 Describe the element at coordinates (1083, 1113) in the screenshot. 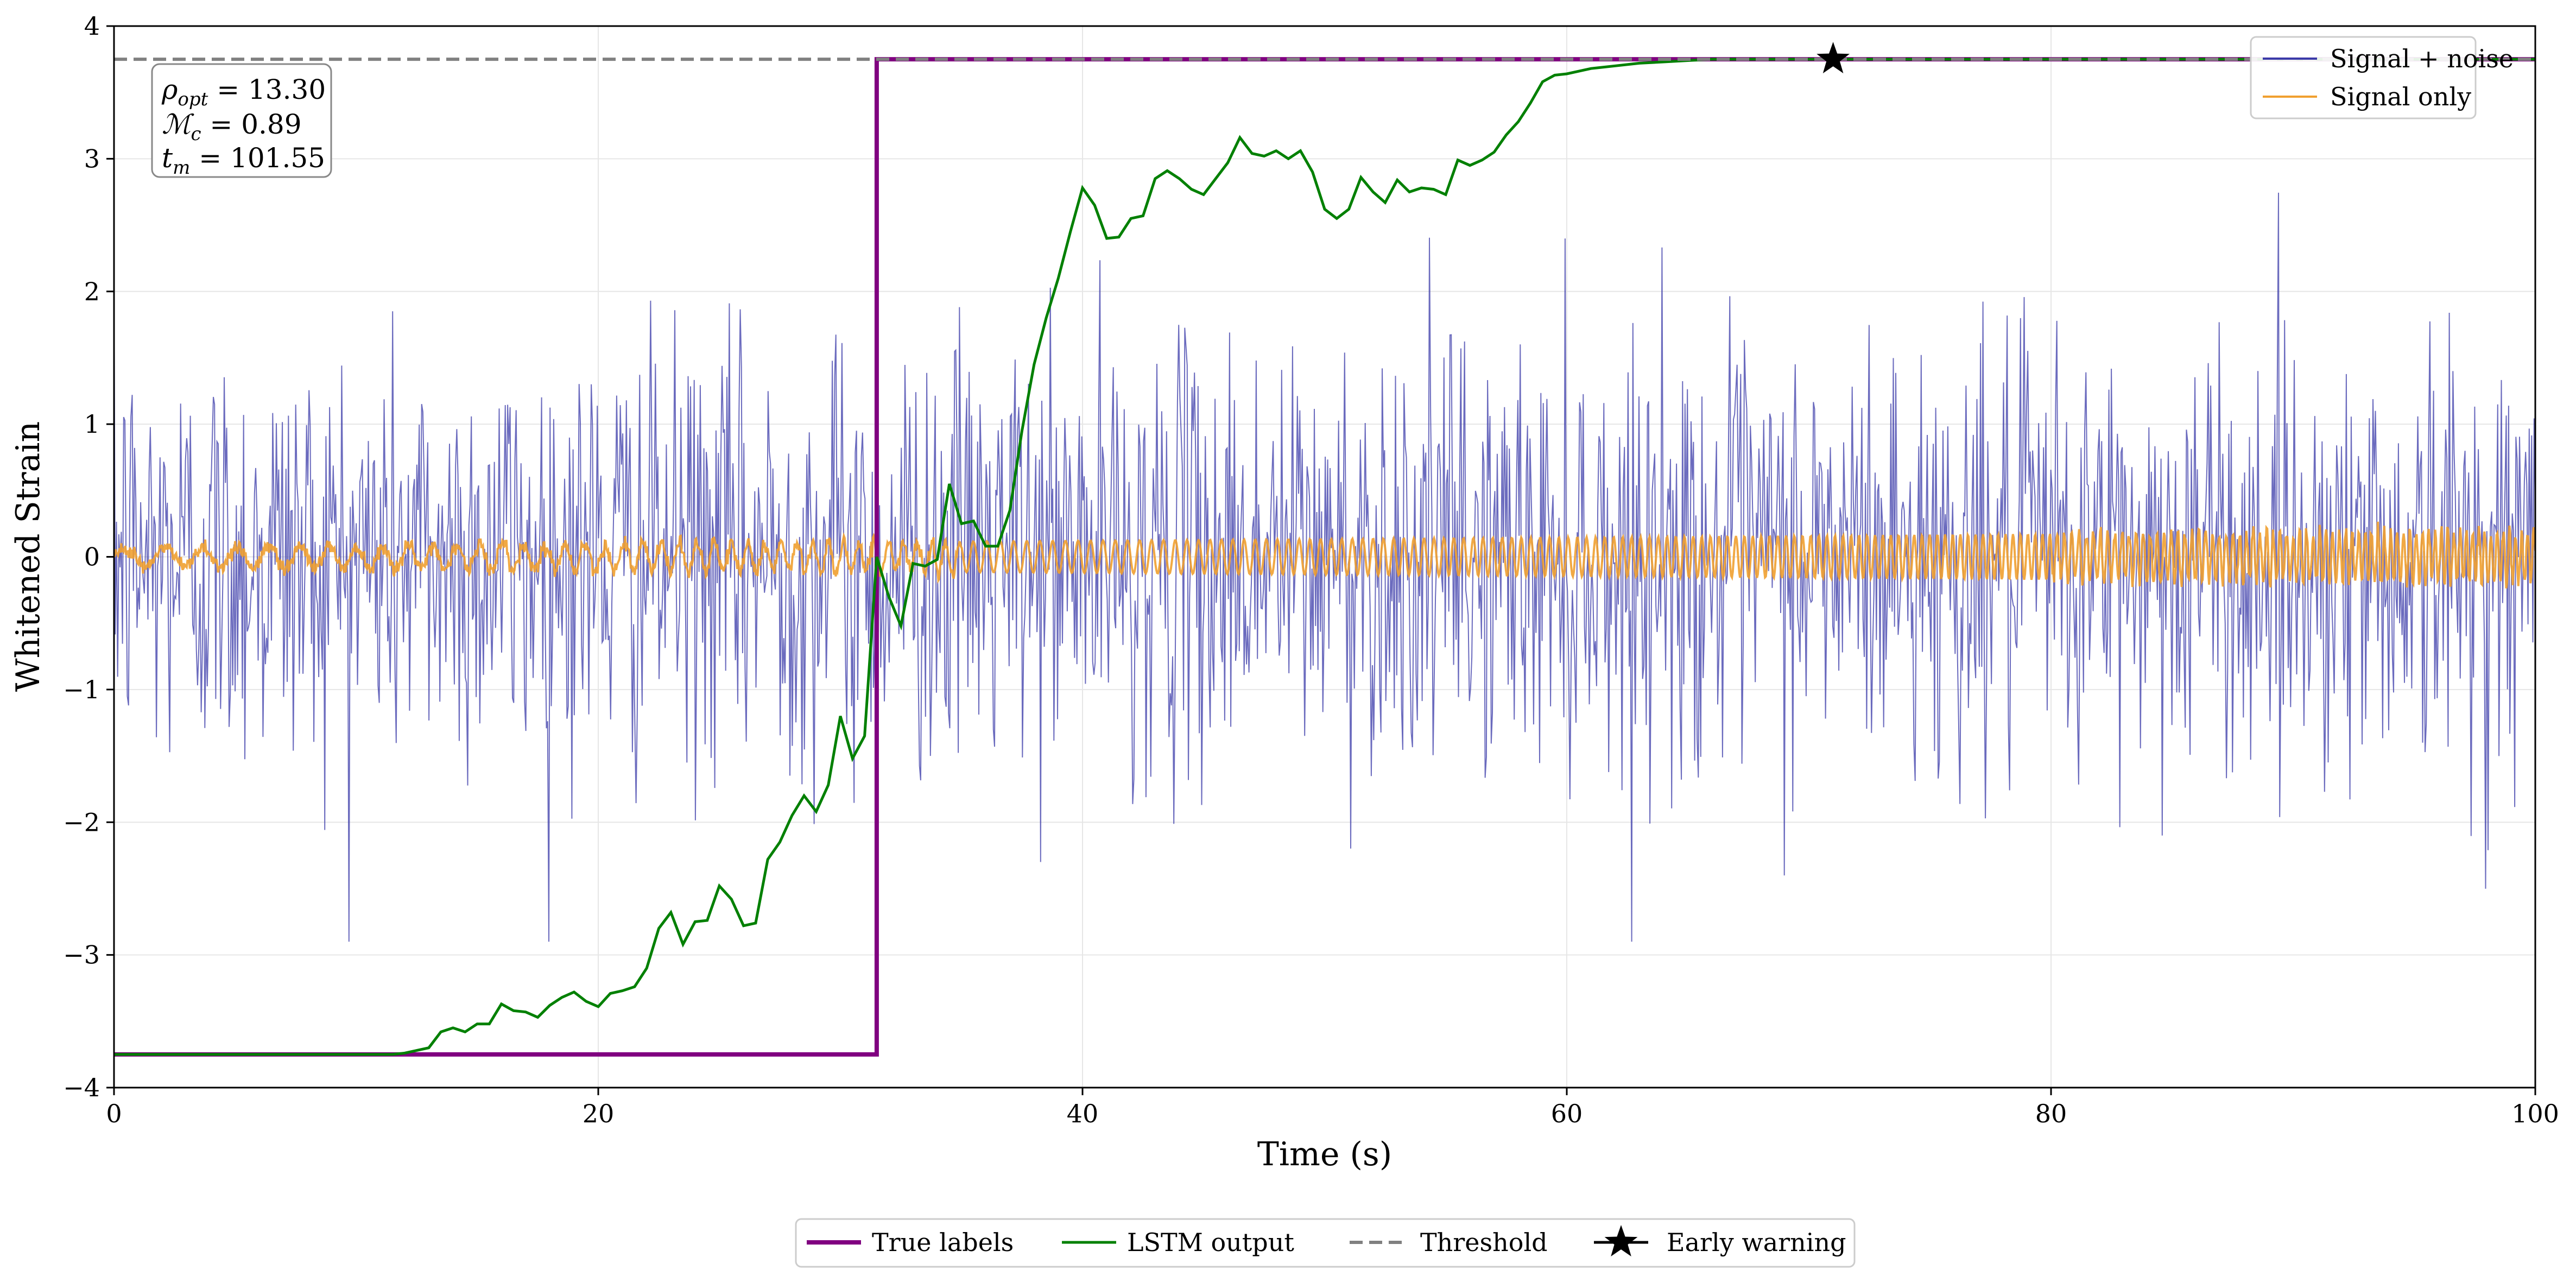

I see `x-tick-label: 40` at that location.